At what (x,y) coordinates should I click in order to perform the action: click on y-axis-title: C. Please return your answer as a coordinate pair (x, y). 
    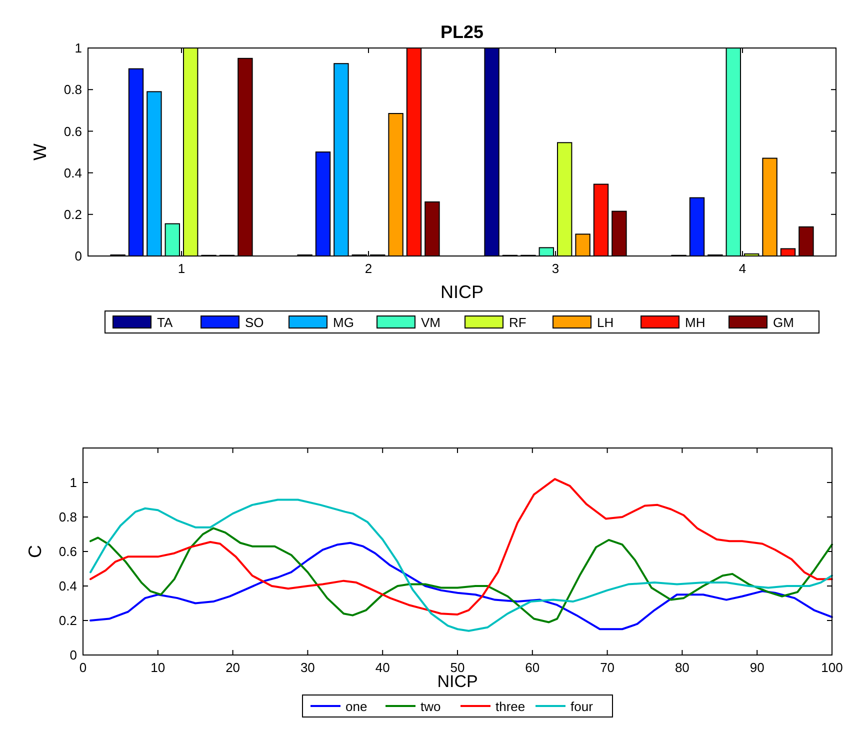
    Looking at the image, I should click on (35, 551).